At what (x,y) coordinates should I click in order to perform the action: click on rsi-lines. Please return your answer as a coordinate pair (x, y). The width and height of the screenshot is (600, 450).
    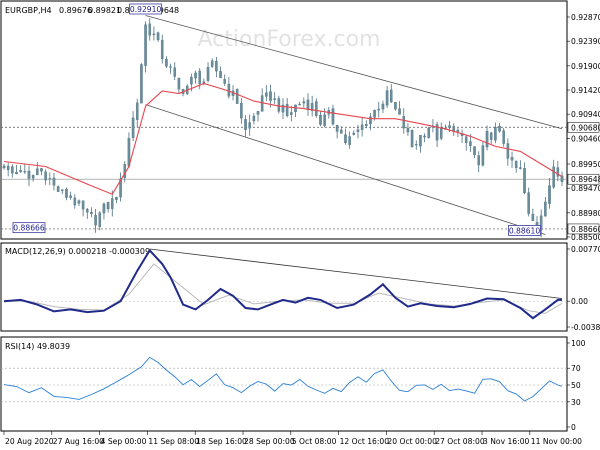
    Looking at the image, I should click on (283, 379).